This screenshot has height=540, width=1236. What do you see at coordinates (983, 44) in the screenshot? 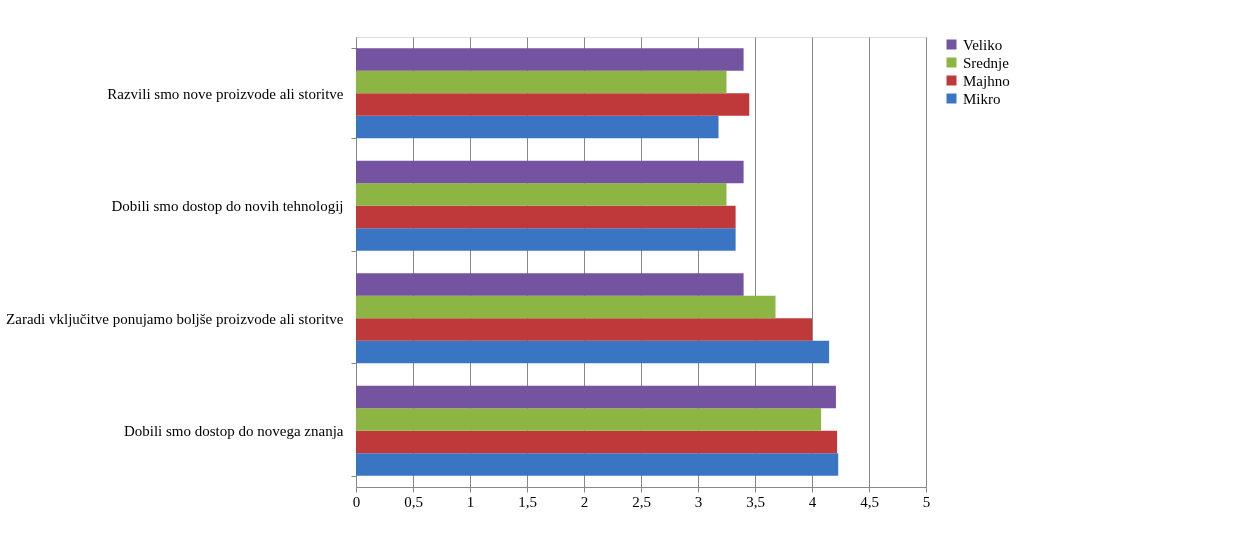
I see `legend-label: Veliko` at bounding box center [983, 44].